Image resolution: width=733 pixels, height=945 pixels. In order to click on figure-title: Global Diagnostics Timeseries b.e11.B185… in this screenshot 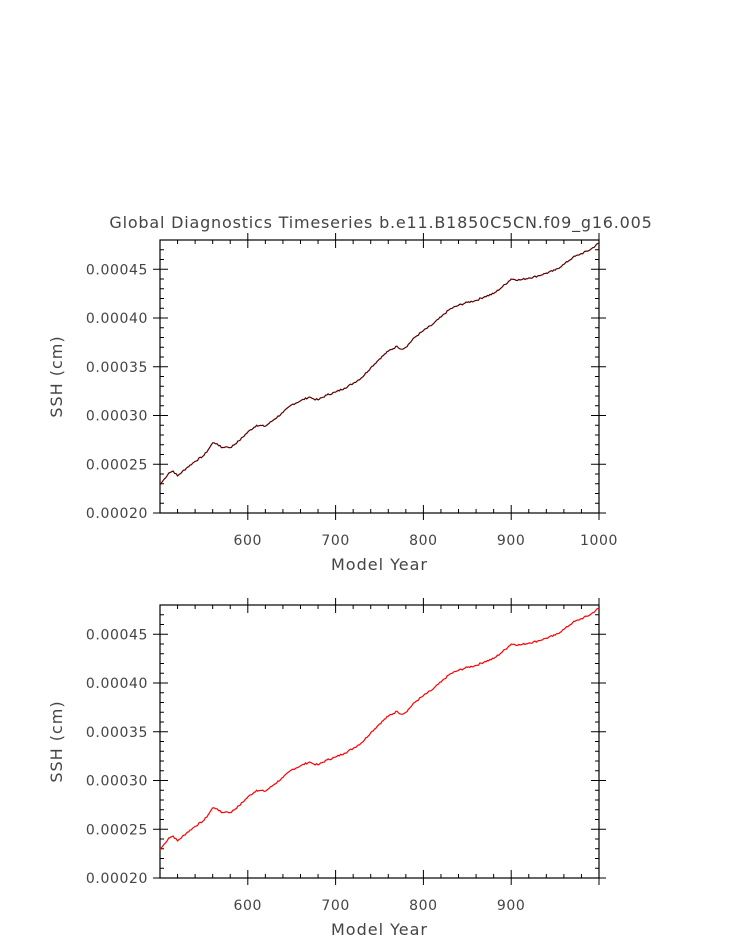, I will do `click(380, 223)`.